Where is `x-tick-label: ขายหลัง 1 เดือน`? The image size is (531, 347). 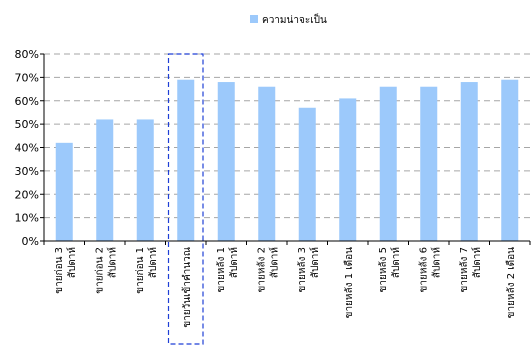
x-tick-label: ขายหลัง 1 เดือน is located at coordinates (349, 283).